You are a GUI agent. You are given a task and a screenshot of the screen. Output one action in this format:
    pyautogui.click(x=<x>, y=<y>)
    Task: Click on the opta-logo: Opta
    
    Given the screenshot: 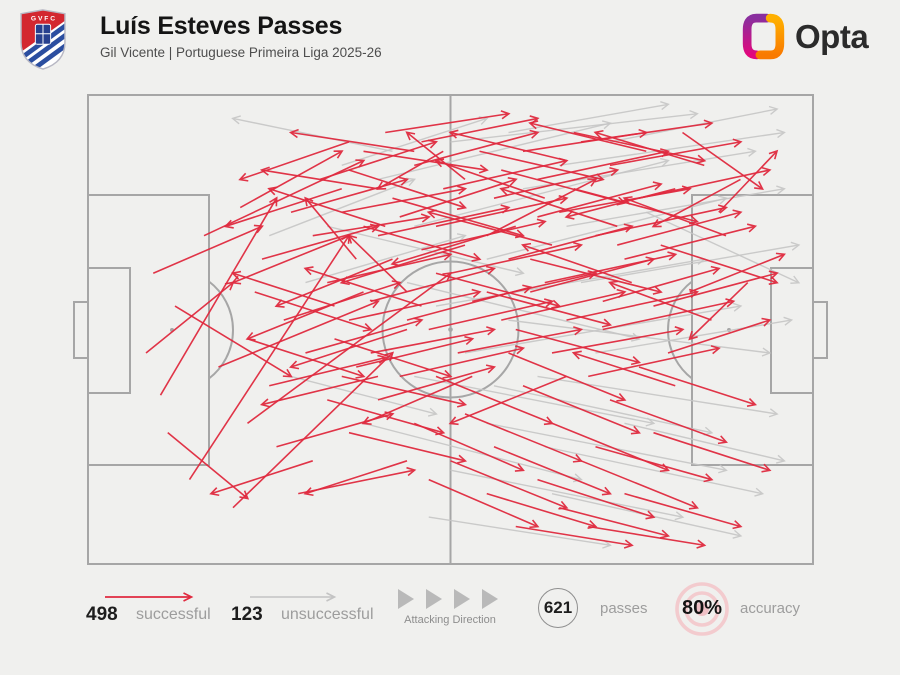 What is the action you would take?
    pyautogui.click(x=804, y=36)
    